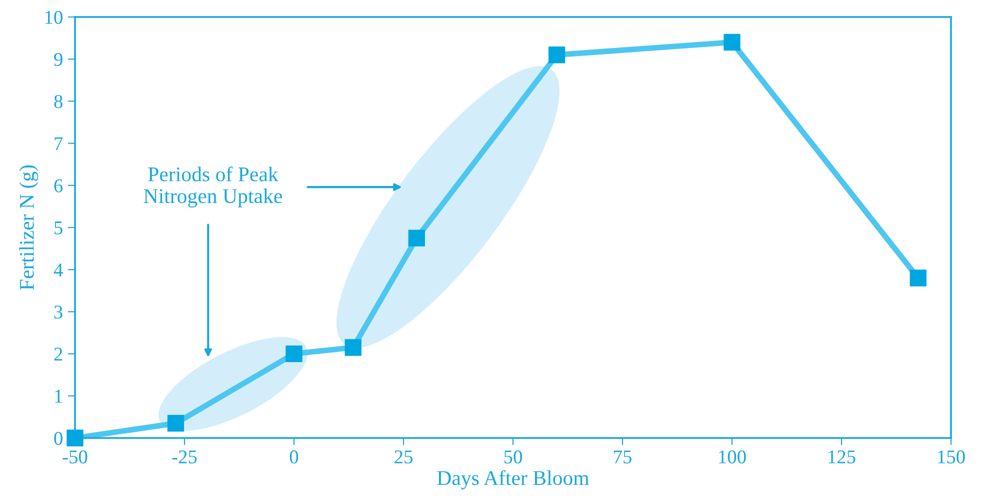 This screenshot has height=501, width=981. What do you see at coordinates (58, 59) in the screenshot?
I see `y-tick-label: 9` at bounding box center [58, 59].